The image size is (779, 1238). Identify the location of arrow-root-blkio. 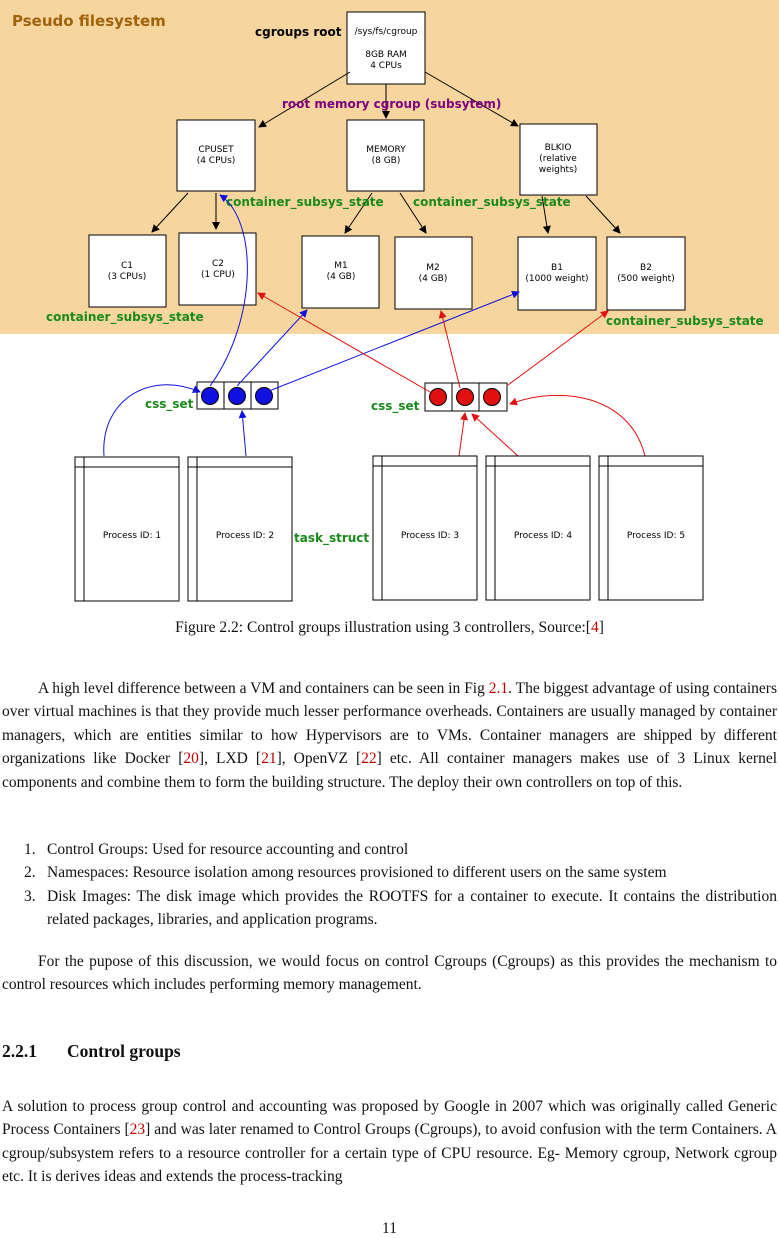
(471, 99).